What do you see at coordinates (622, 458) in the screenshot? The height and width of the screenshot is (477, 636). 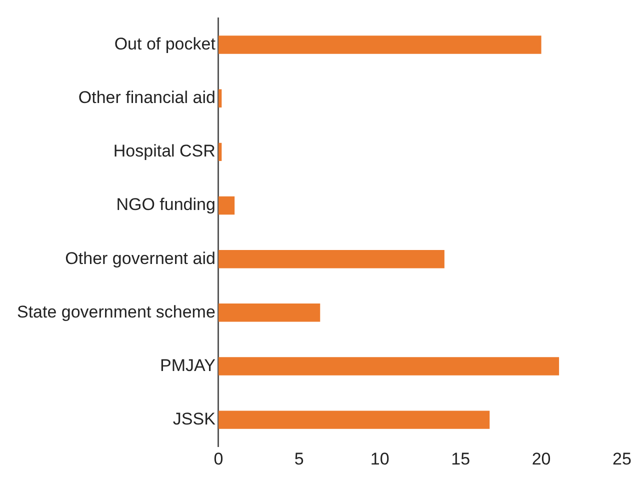 I see `x-tick-label: 25` at bounding box center [622, 458].